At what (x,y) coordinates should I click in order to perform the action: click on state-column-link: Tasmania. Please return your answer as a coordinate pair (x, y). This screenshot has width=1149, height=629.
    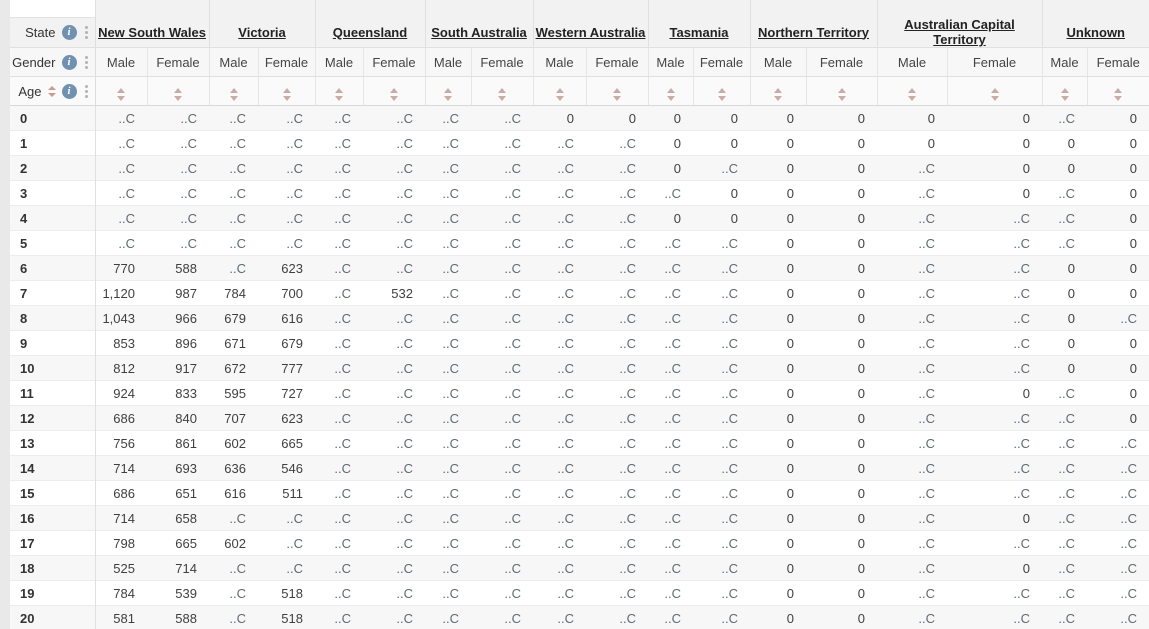
    Looking at the image, I should click on (699, 32).